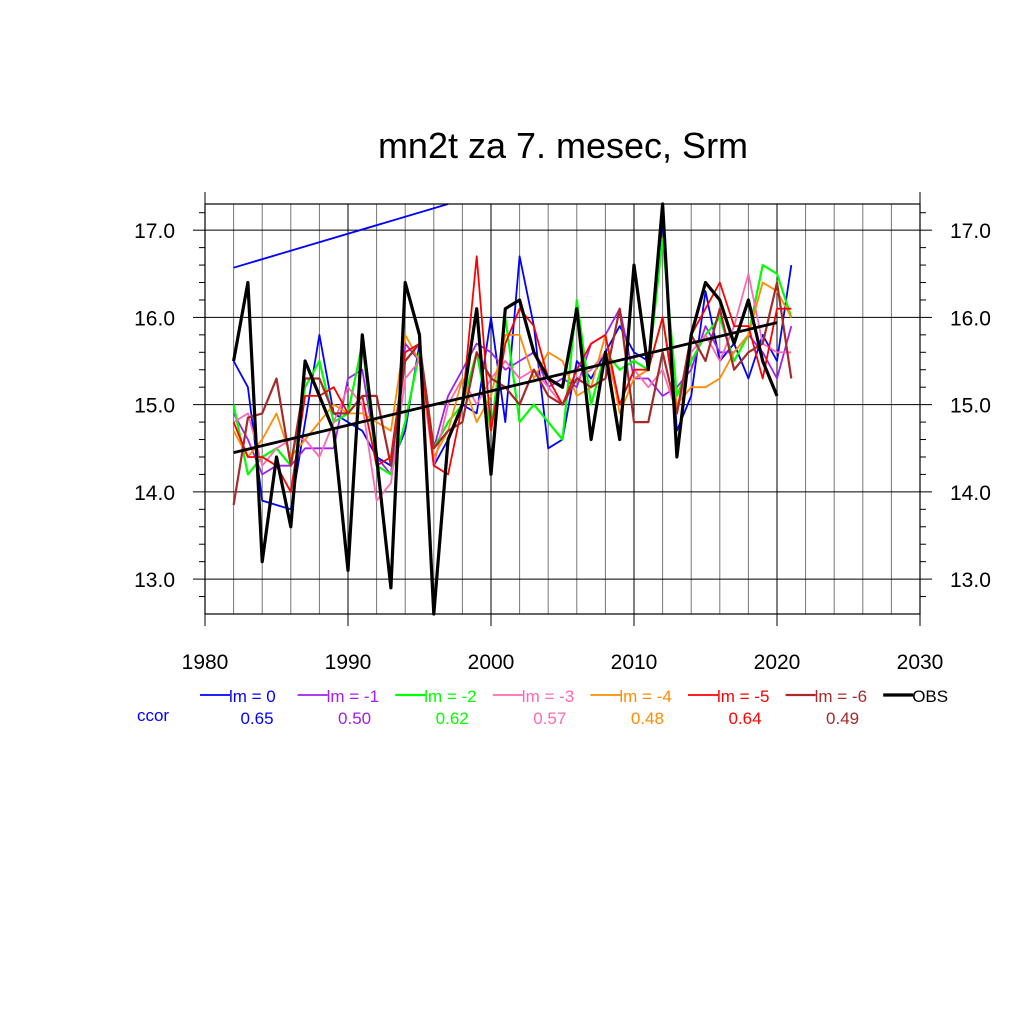  Describe the element at coordinates (841, 696) in the screenshot. I see `legend-label: lm = -6` at that location.